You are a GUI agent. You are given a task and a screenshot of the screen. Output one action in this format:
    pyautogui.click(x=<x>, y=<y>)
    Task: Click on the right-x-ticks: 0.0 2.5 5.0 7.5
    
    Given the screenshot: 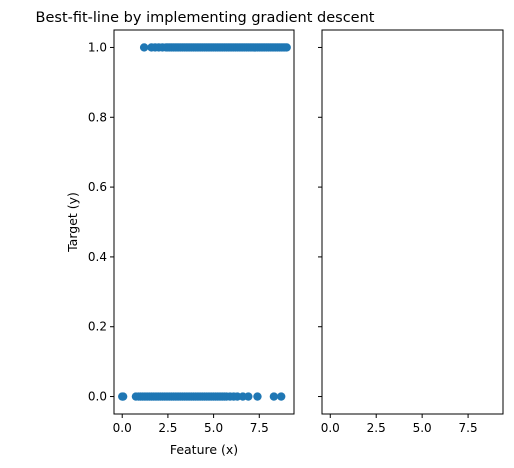 What is the action you would take?
    pyautogui.click(x=399, y=424)
    